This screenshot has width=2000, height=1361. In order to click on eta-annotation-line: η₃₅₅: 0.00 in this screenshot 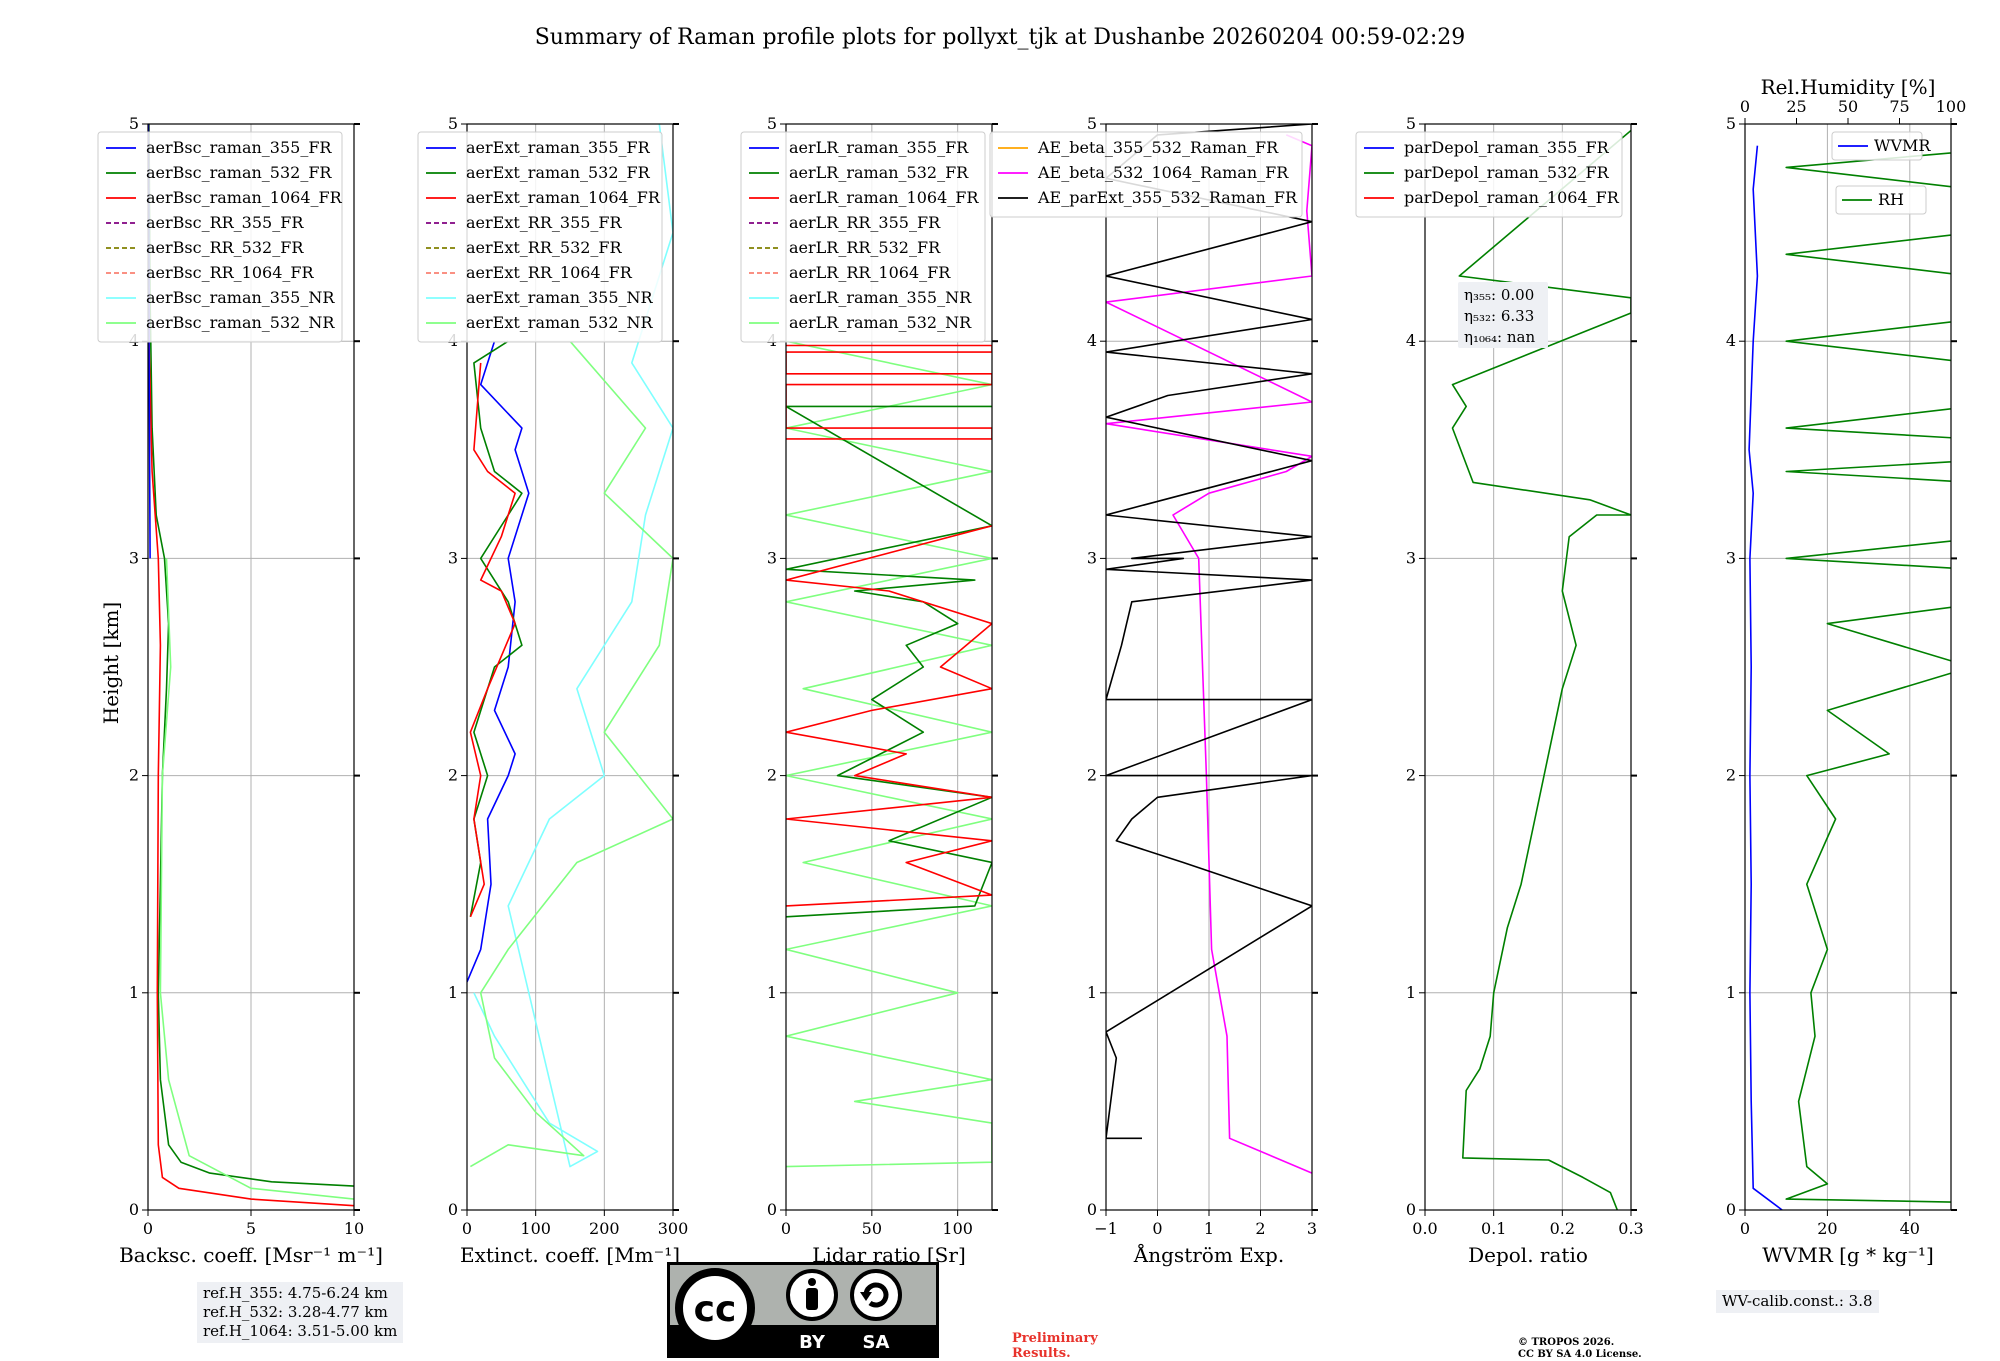, I will do `click(1499, 295)`.